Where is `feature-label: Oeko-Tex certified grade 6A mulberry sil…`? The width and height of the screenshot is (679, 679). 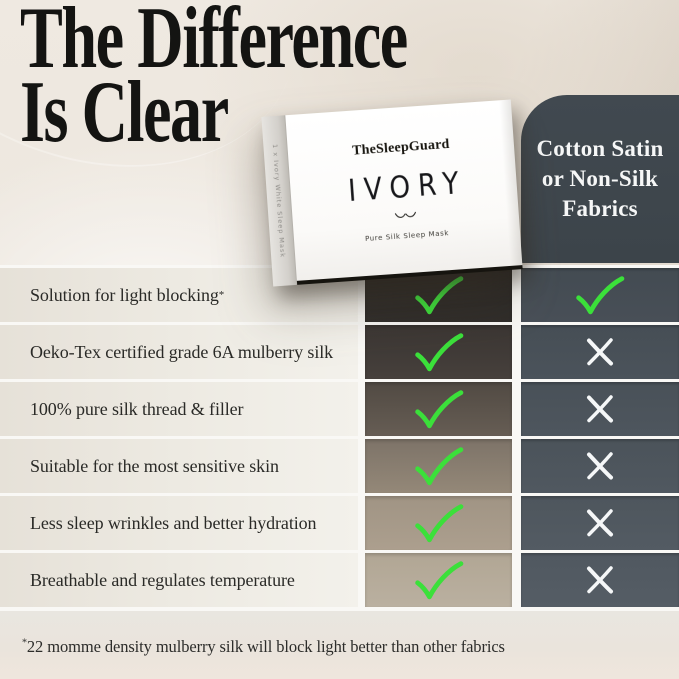 feature-label: Oeko-Tex certified grade 6A mulberry sil… is located at coordinates (179, 352).